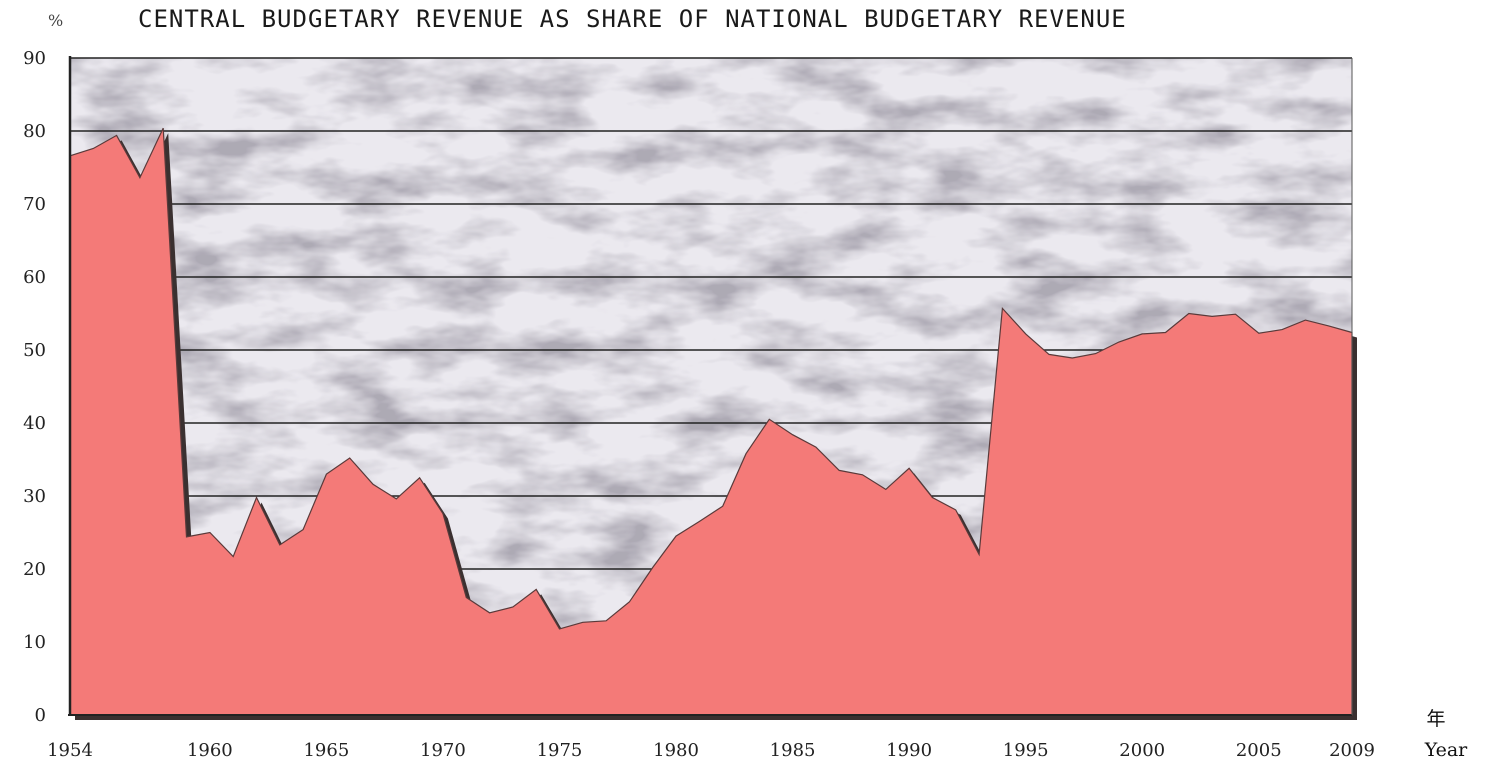 The image size is (1486, 776). I want to click on y-tick-0: 0, so click(40, 715).